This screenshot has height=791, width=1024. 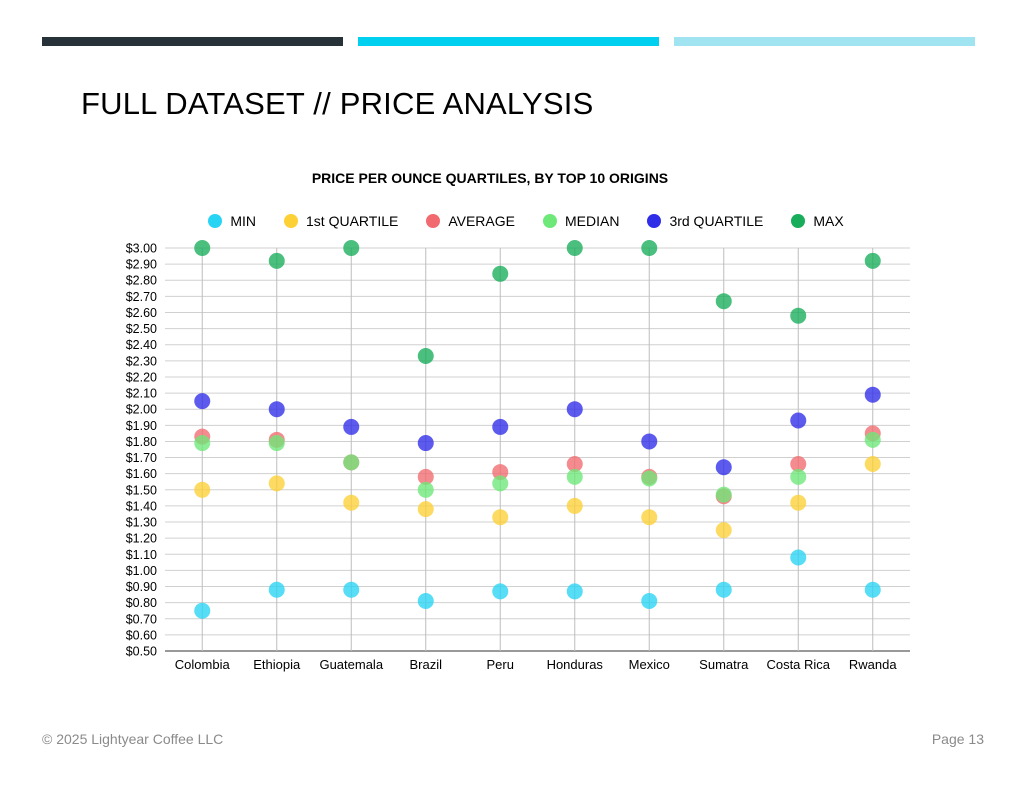 What do you see at coordinates (500, 664) in the screenshot?
I see `x-tick-label: Peru` at bounding box center [500, 664].